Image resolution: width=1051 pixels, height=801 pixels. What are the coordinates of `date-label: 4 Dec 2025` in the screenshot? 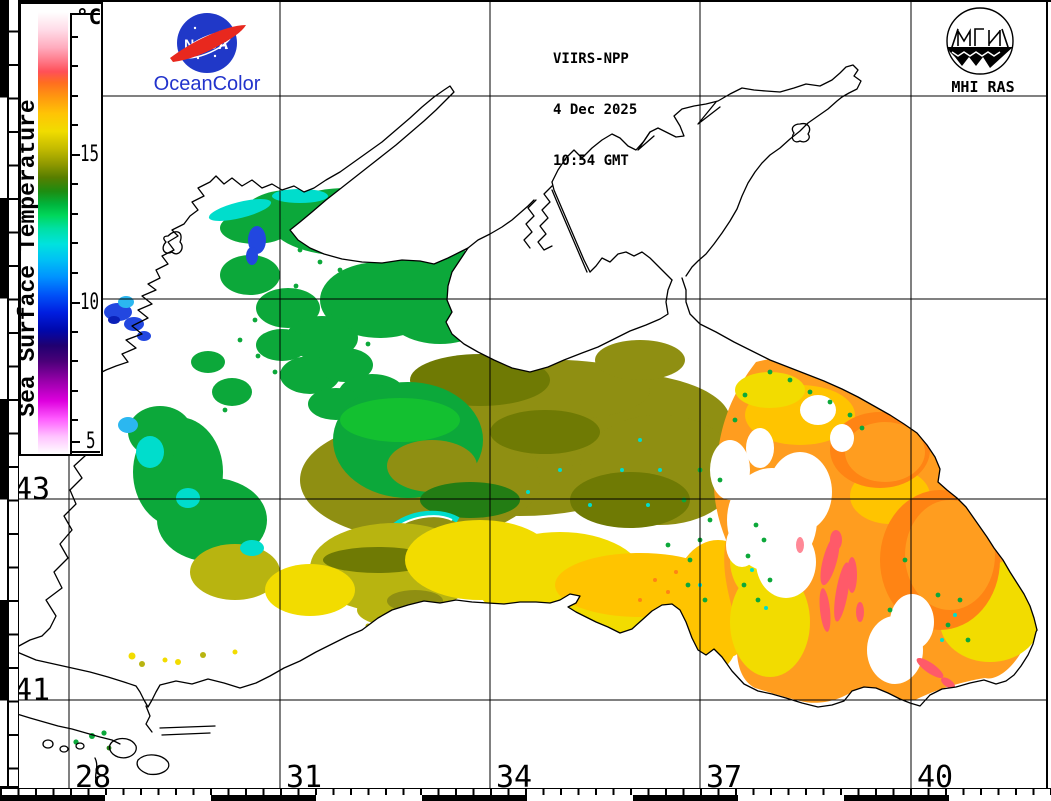 It's located at (595, 110).